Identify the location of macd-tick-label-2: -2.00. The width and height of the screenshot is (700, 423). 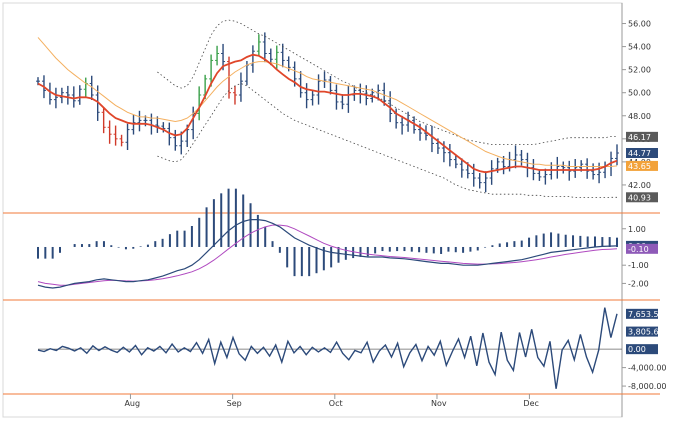
(638, 283).